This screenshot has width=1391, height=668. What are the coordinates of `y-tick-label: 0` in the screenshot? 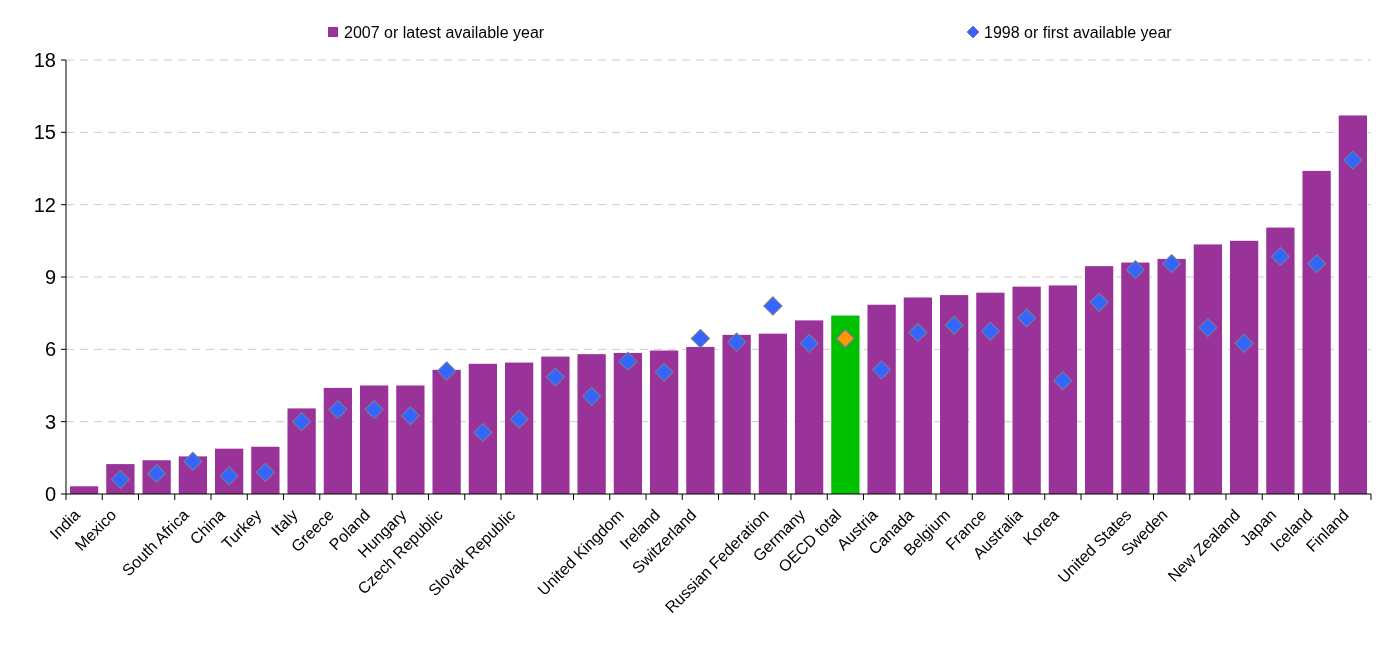 It's located at (50, 494).